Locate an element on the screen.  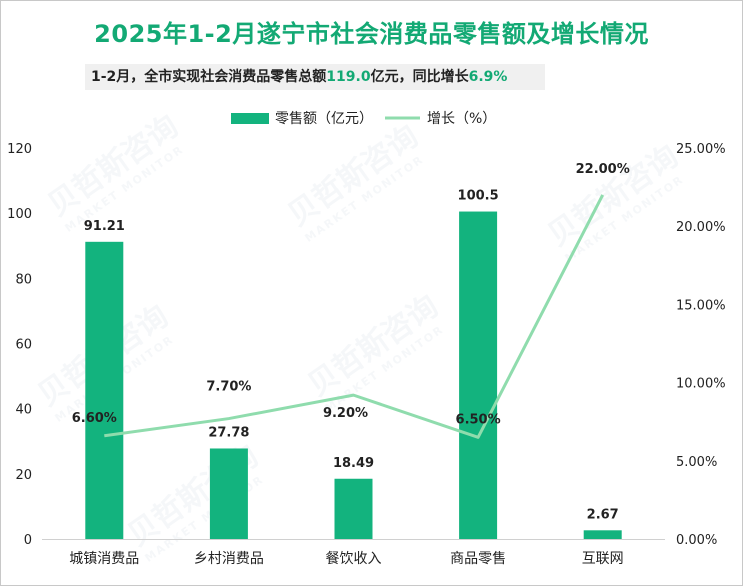
x-category-label: 乡村消费品 is located at coordinates (229, 559).